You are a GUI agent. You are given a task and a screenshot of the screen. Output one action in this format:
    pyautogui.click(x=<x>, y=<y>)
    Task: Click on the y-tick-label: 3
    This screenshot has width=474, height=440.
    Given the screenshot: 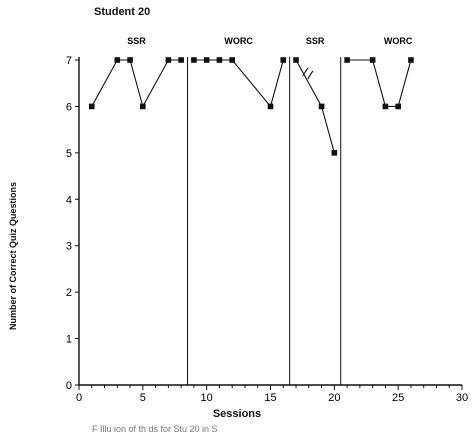 What is the action you would take?
    pyautogui.click(x=69, y=247)
    